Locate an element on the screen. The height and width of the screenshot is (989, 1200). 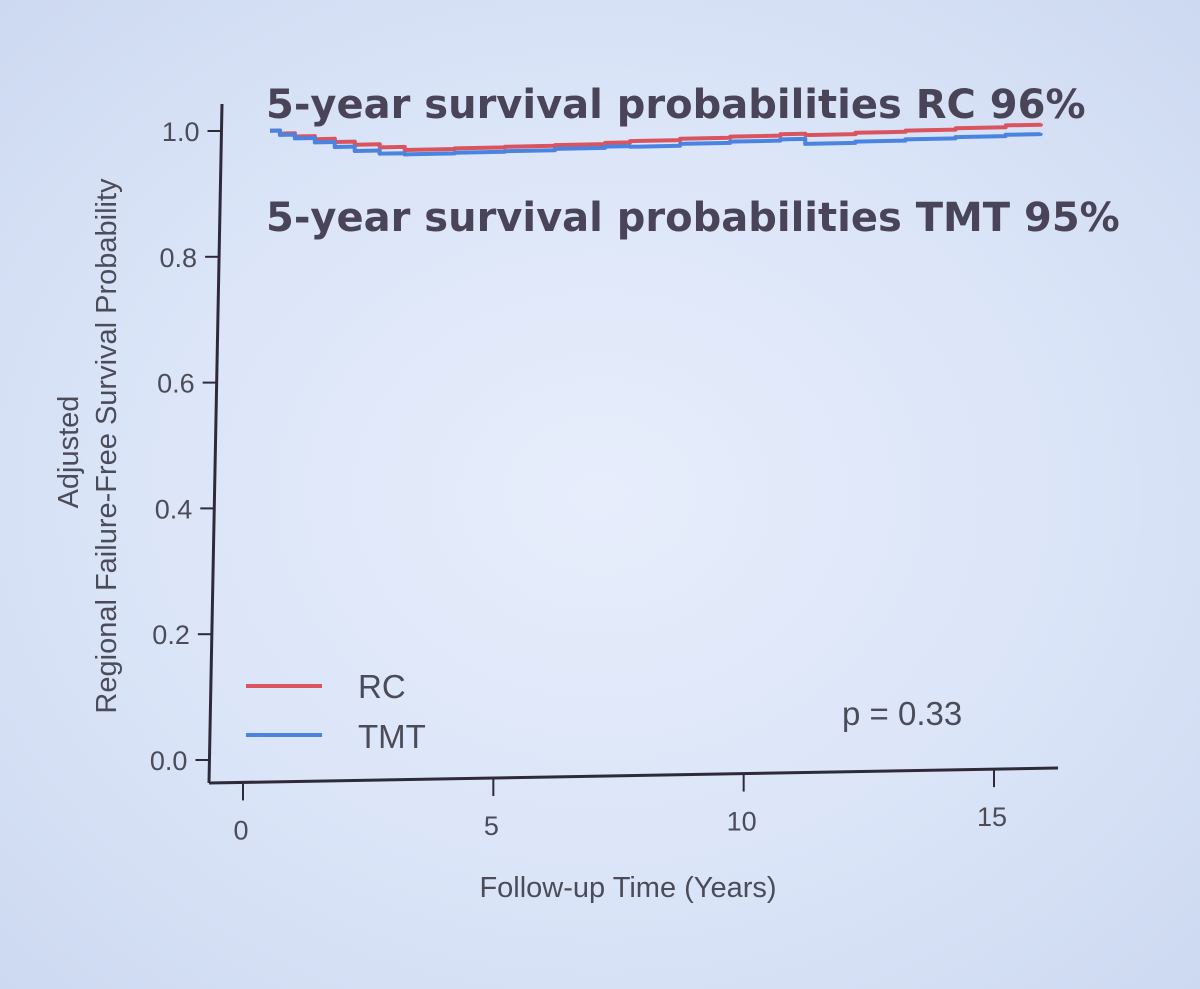
series-layer is located at coordinates (656, 139).